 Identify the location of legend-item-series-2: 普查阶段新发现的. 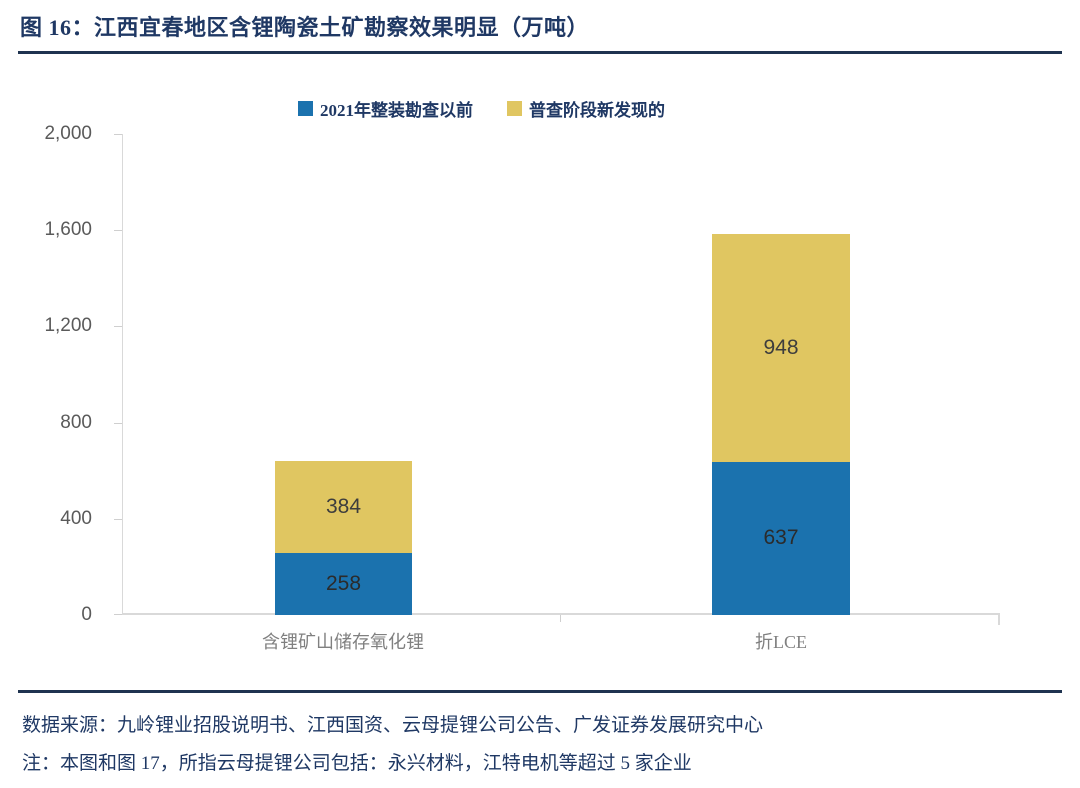
(586, 108).